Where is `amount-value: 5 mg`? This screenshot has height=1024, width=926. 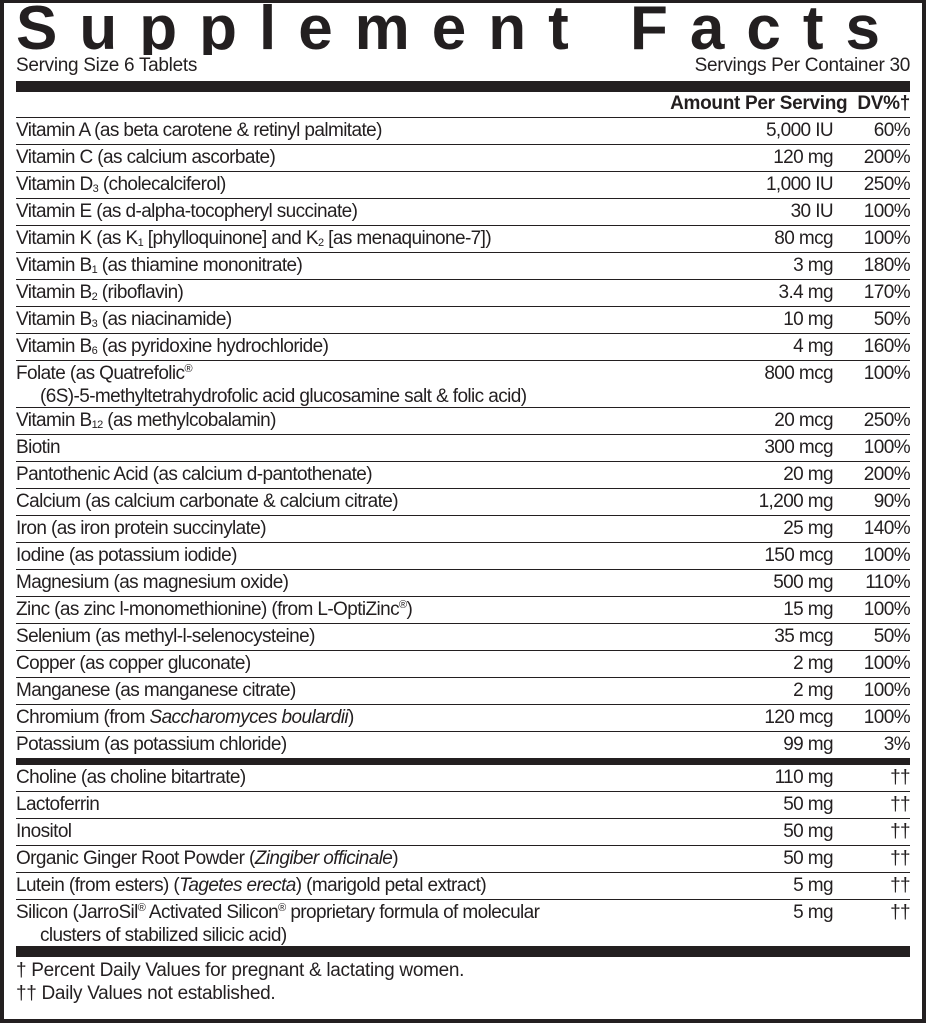
amount-value: 5 mg is located at coordinates (813, 885).